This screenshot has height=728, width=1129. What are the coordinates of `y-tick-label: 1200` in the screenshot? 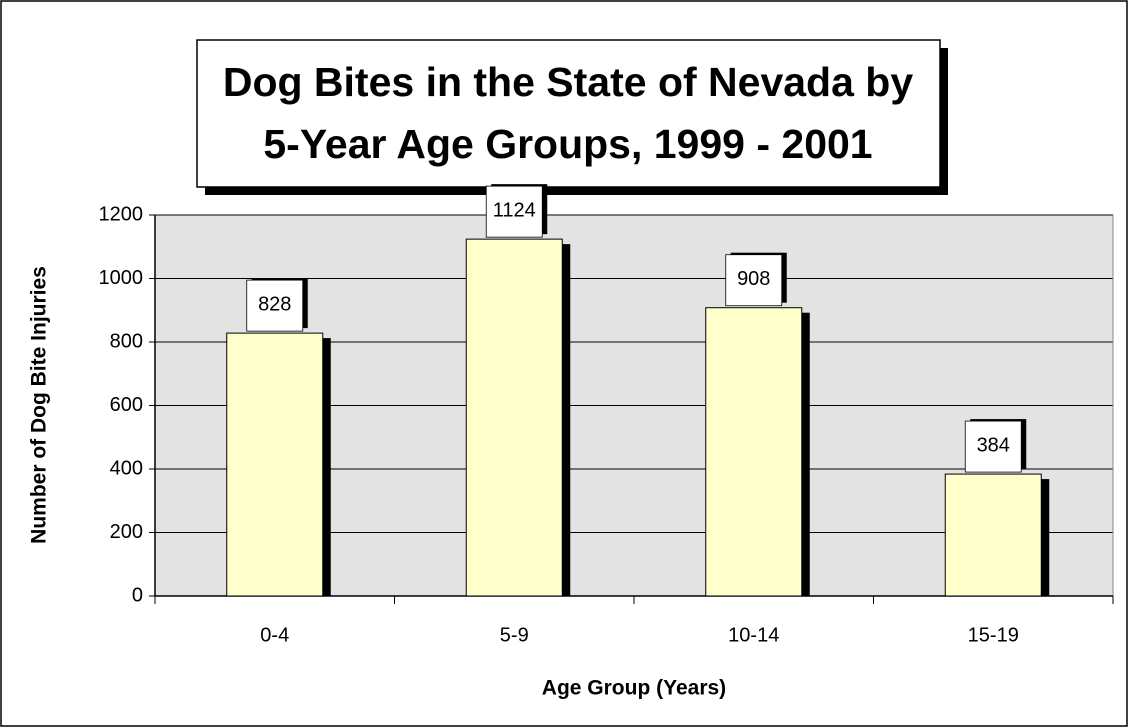 It's located at (121, 214).